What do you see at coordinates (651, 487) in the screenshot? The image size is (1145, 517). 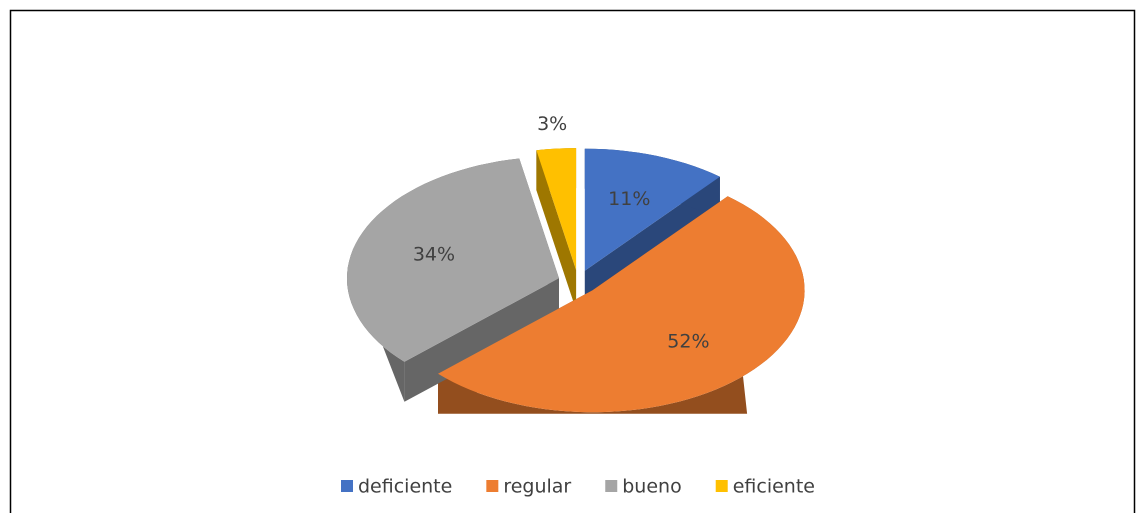 I see `legend-label: bueno` at bounding box center [651, 487].